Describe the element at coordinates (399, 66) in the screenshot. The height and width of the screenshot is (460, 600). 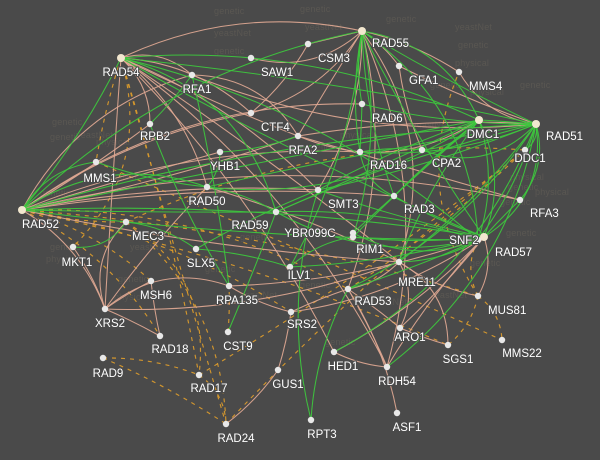
I see `gene-node-gfa1` at that location.